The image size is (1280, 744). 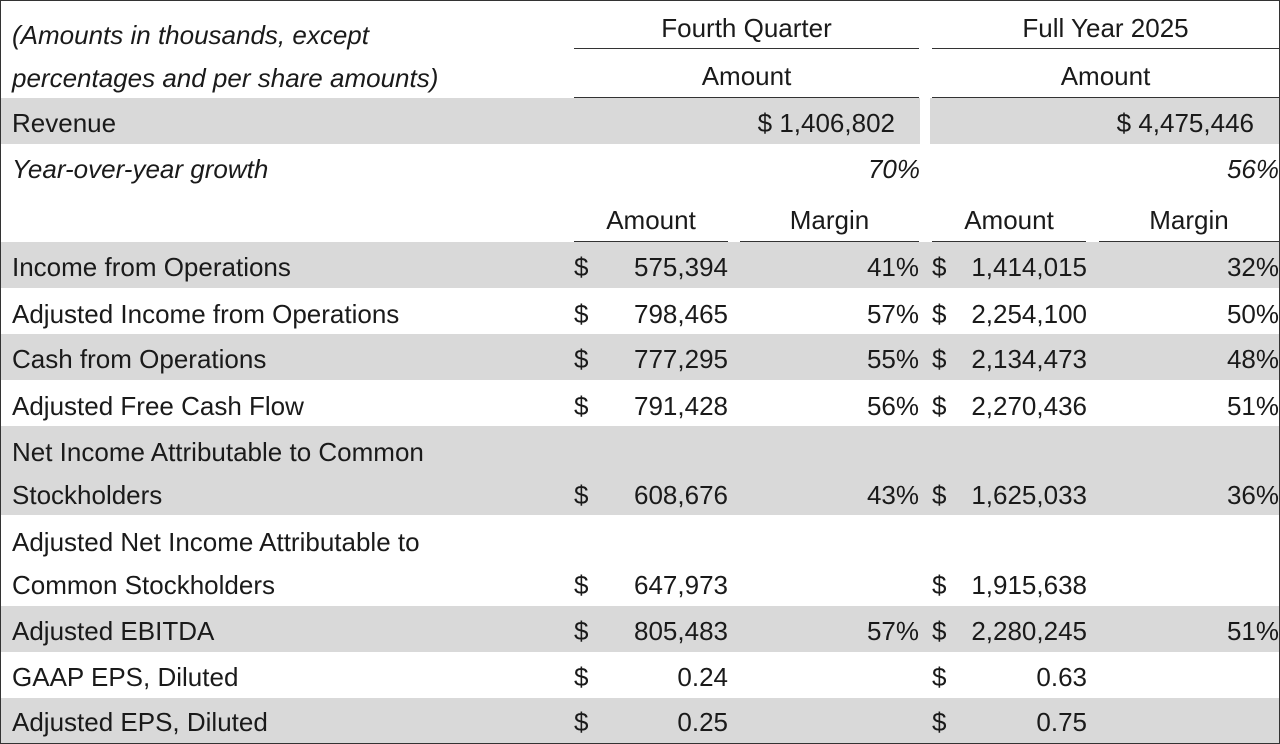 What do you see at coordinates (681, 359) in the screenshot?
I see `metric-q4-amount: 777,295` at bounding box center [681, 359].